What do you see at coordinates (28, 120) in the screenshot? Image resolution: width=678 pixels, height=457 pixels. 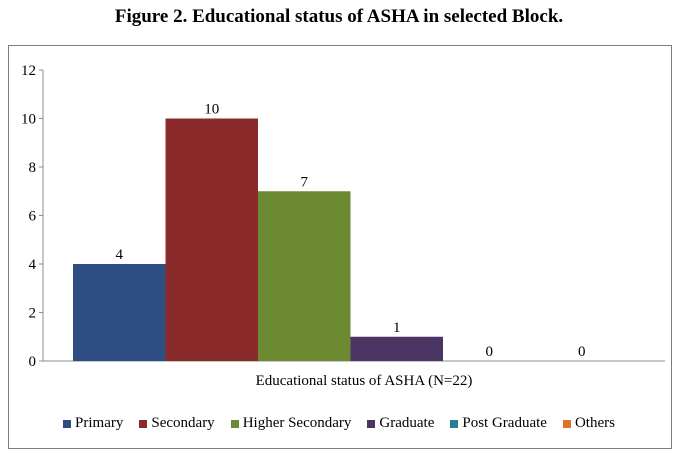 I see `y-tick-label: 10` at bounding box center [28, 120].